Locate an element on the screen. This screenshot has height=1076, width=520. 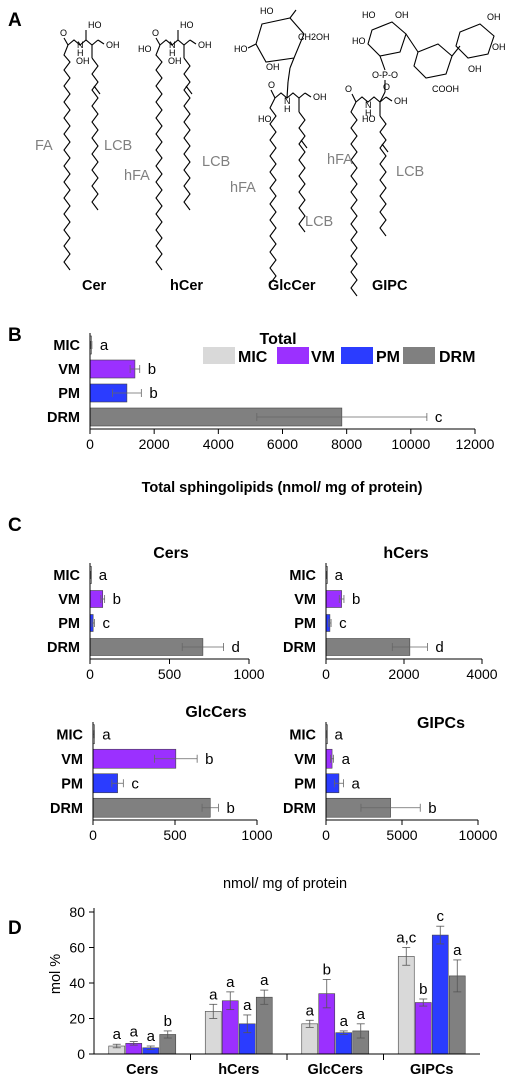
lcb-label: LCB is located at coordinates (118, 146).